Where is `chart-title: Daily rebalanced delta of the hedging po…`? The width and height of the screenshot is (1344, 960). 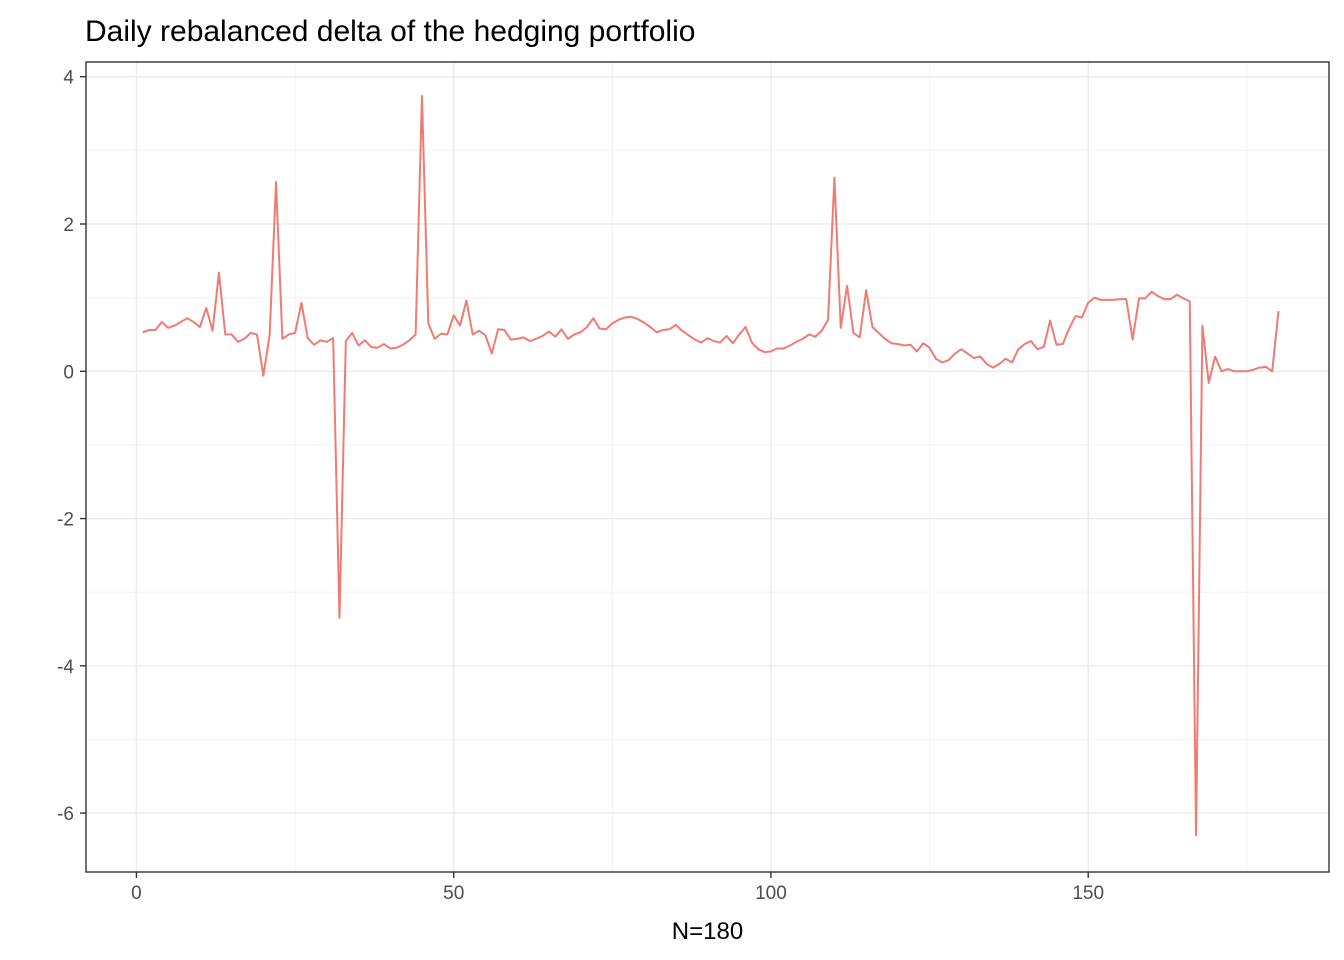
chart-title: Daily rebalanced delta of the hedging po… is located at coordinates (390, 31).